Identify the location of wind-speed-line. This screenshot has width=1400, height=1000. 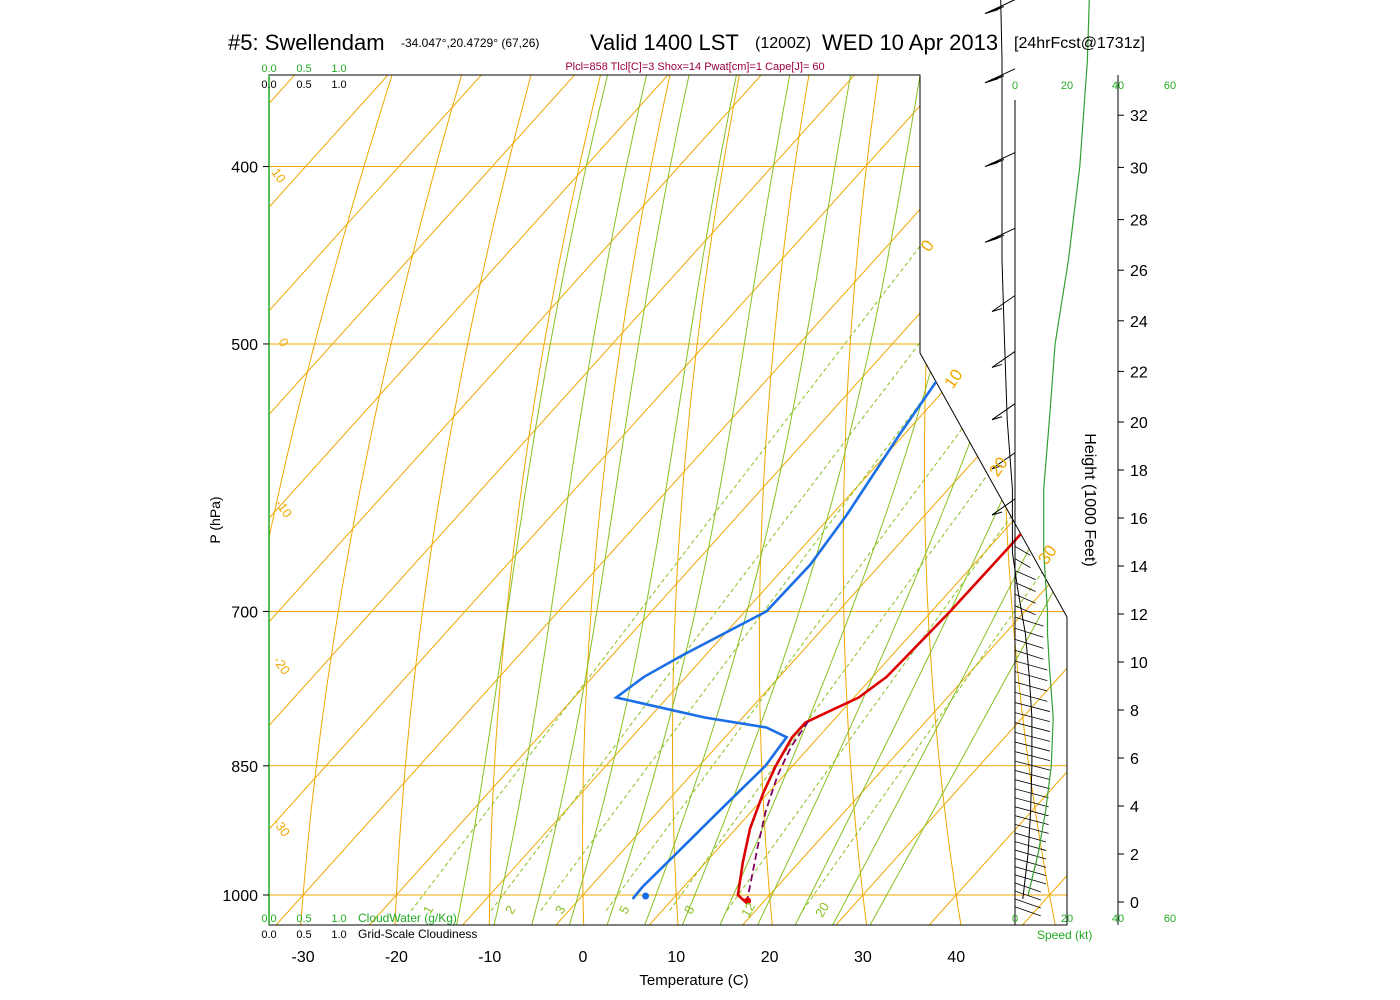
(1016, 450).